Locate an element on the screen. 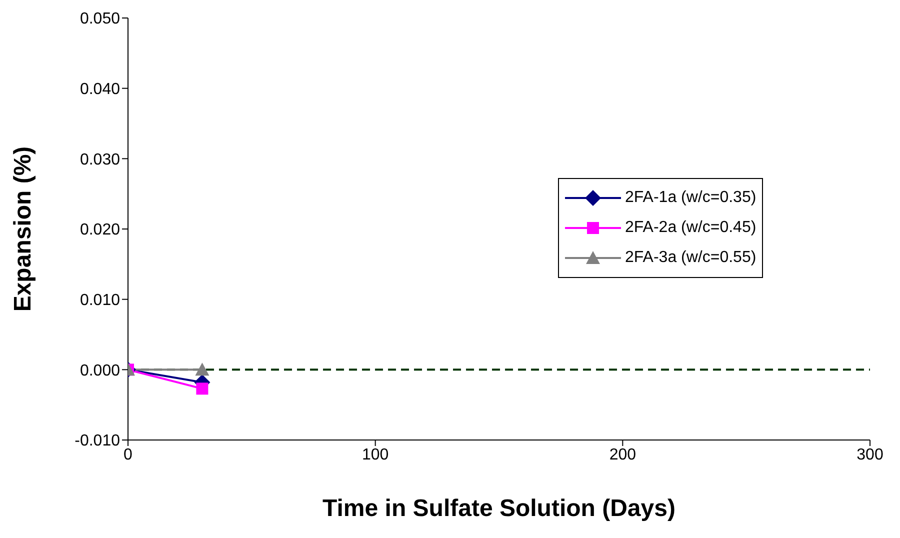 The image size is (900, 538). y-tick-label: -0.010 is located at coordinates (97, 441).